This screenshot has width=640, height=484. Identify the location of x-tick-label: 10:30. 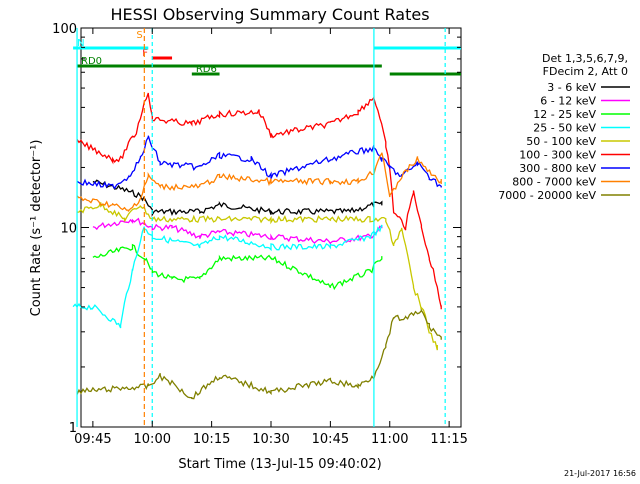
(270, 439).